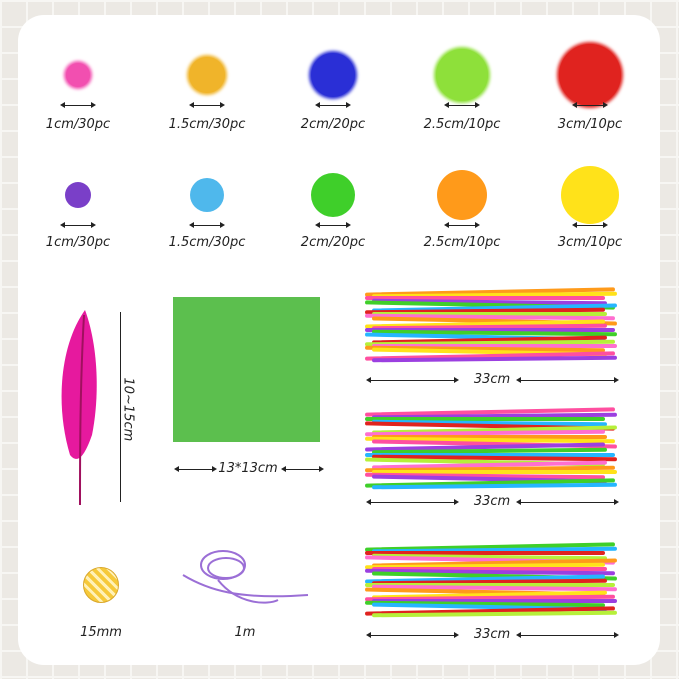  I want to click on button-size-label: 15mm, so click(101, 632).